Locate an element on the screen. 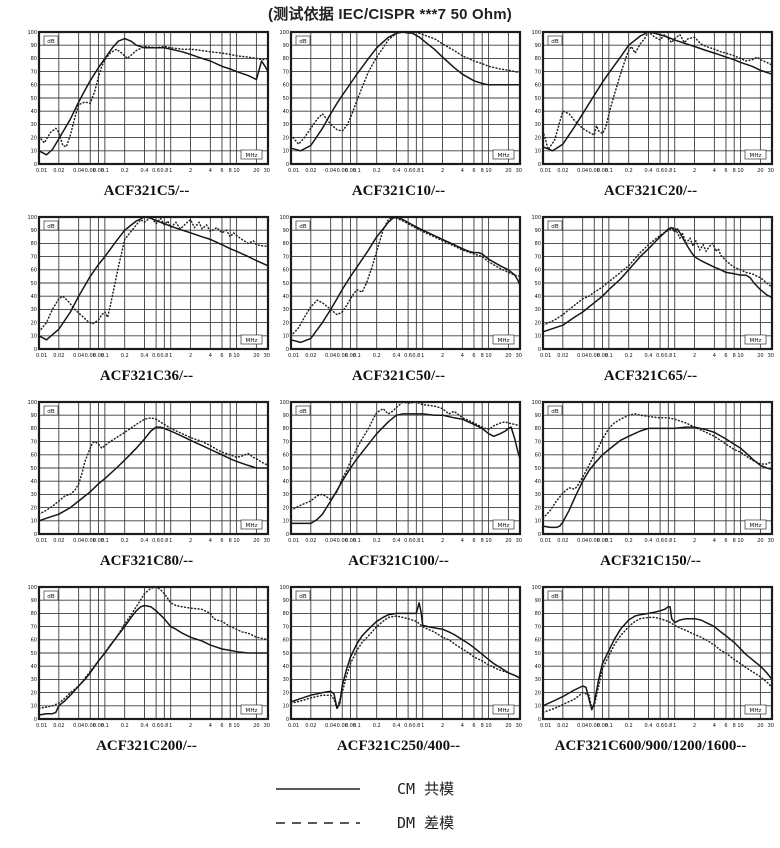 This screenshot has height=848, width=780. db-unit-box: dB is located at coordinates (555, 225).